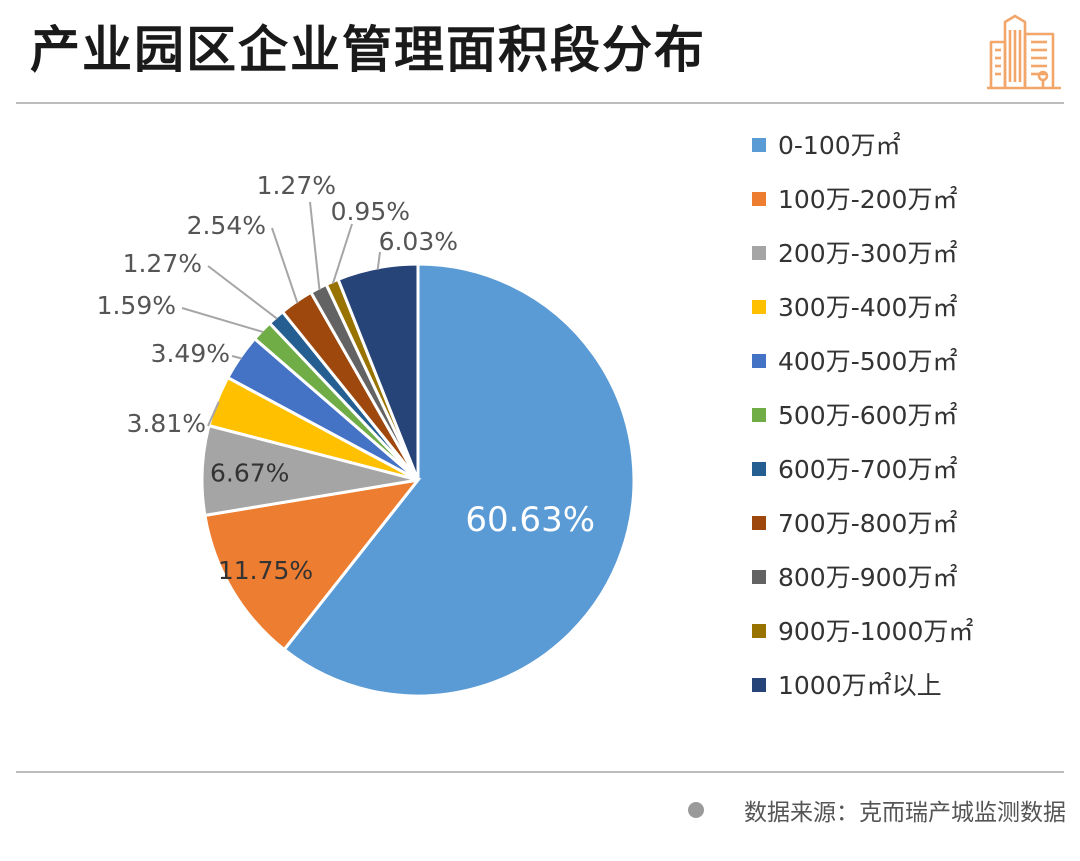 This screenshot has height=861, width=1080. I want to click on footer: 数据来源：克而瑞产城监测数据, so click(877, 810).